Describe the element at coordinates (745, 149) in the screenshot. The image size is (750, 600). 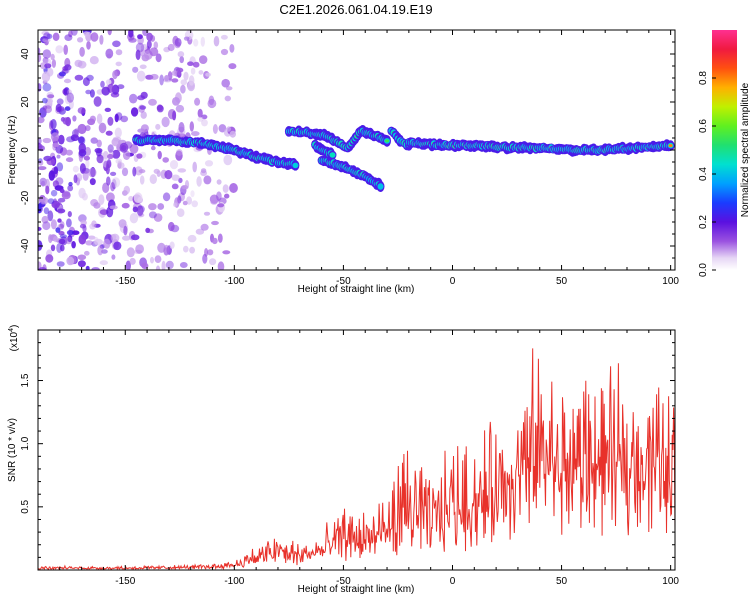
I see `colorbar-label: Normalized spectral amplitude` at that location.